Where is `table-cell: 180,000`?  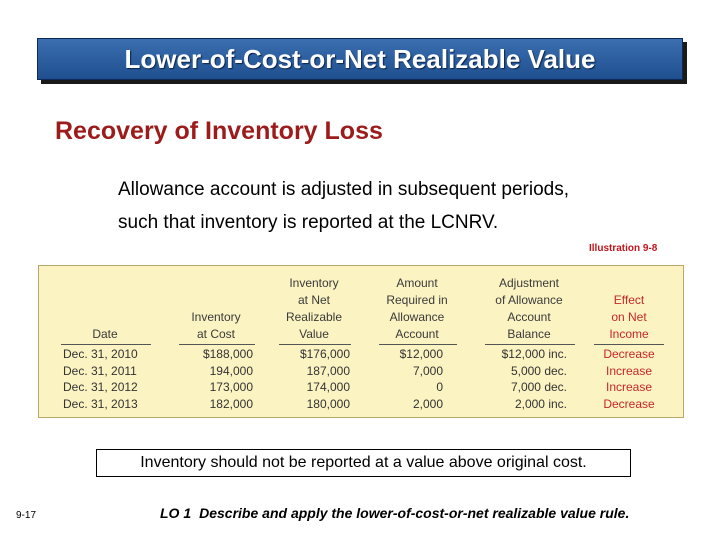
table-cell: 180,000 is located at coordinates (328, 403).